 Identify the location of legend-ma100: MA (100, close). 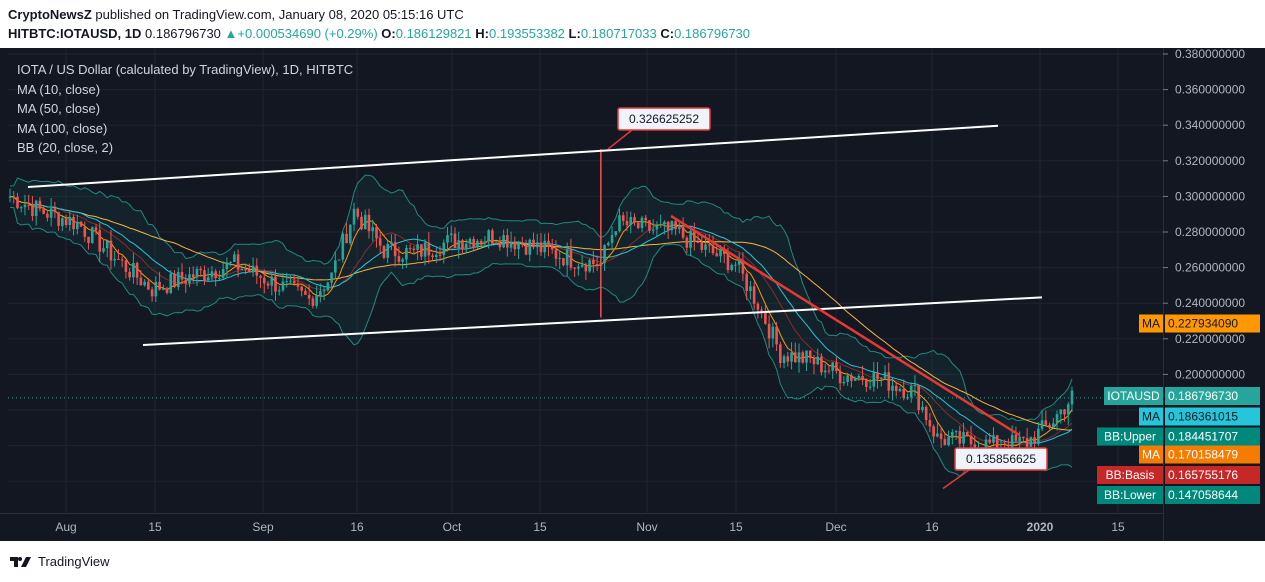
(62, 128).